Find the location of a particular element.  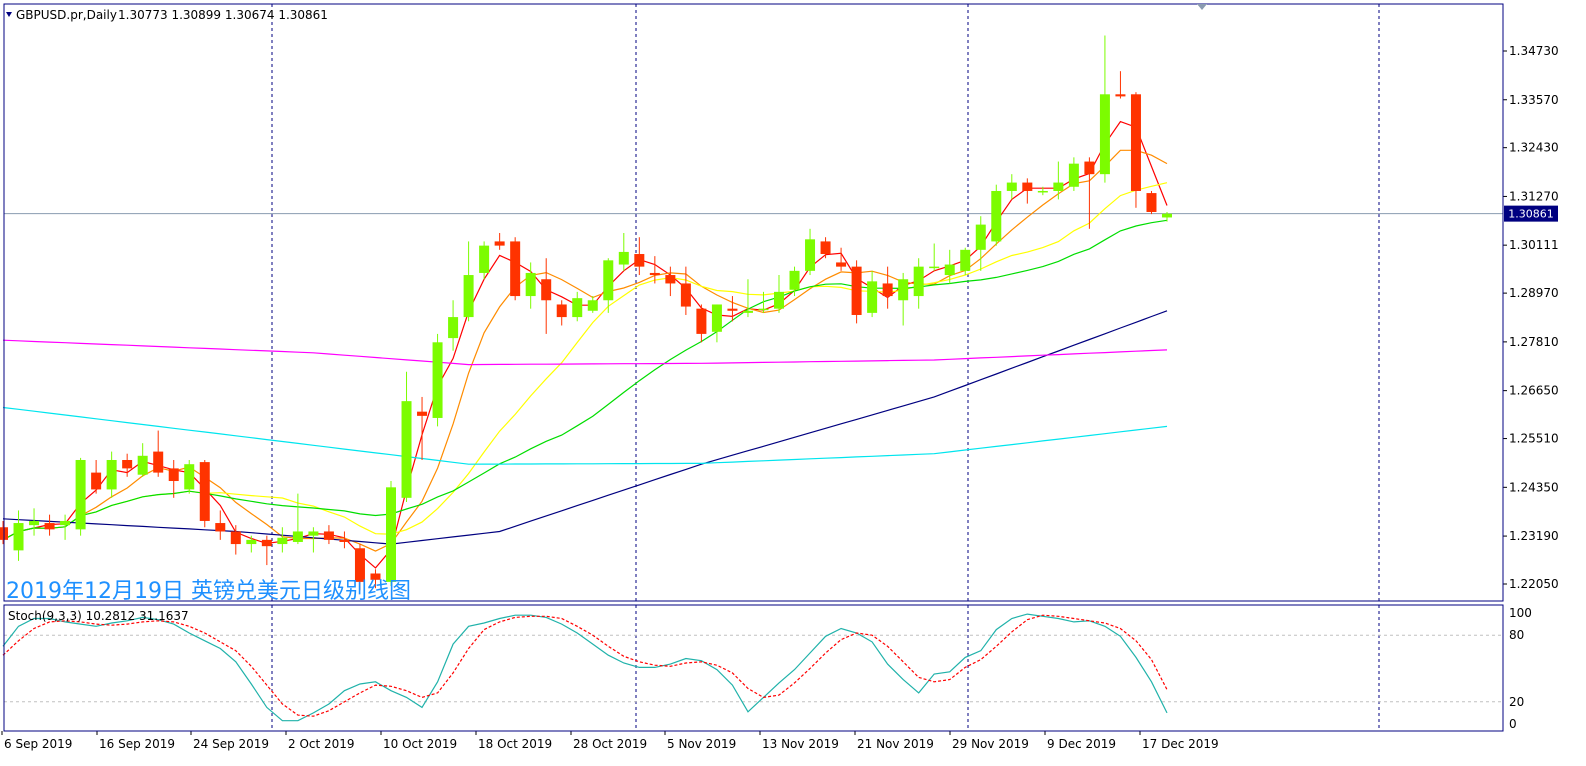

x-tick-label: 10 Oct 2019 is located at coordinates (420, 744).